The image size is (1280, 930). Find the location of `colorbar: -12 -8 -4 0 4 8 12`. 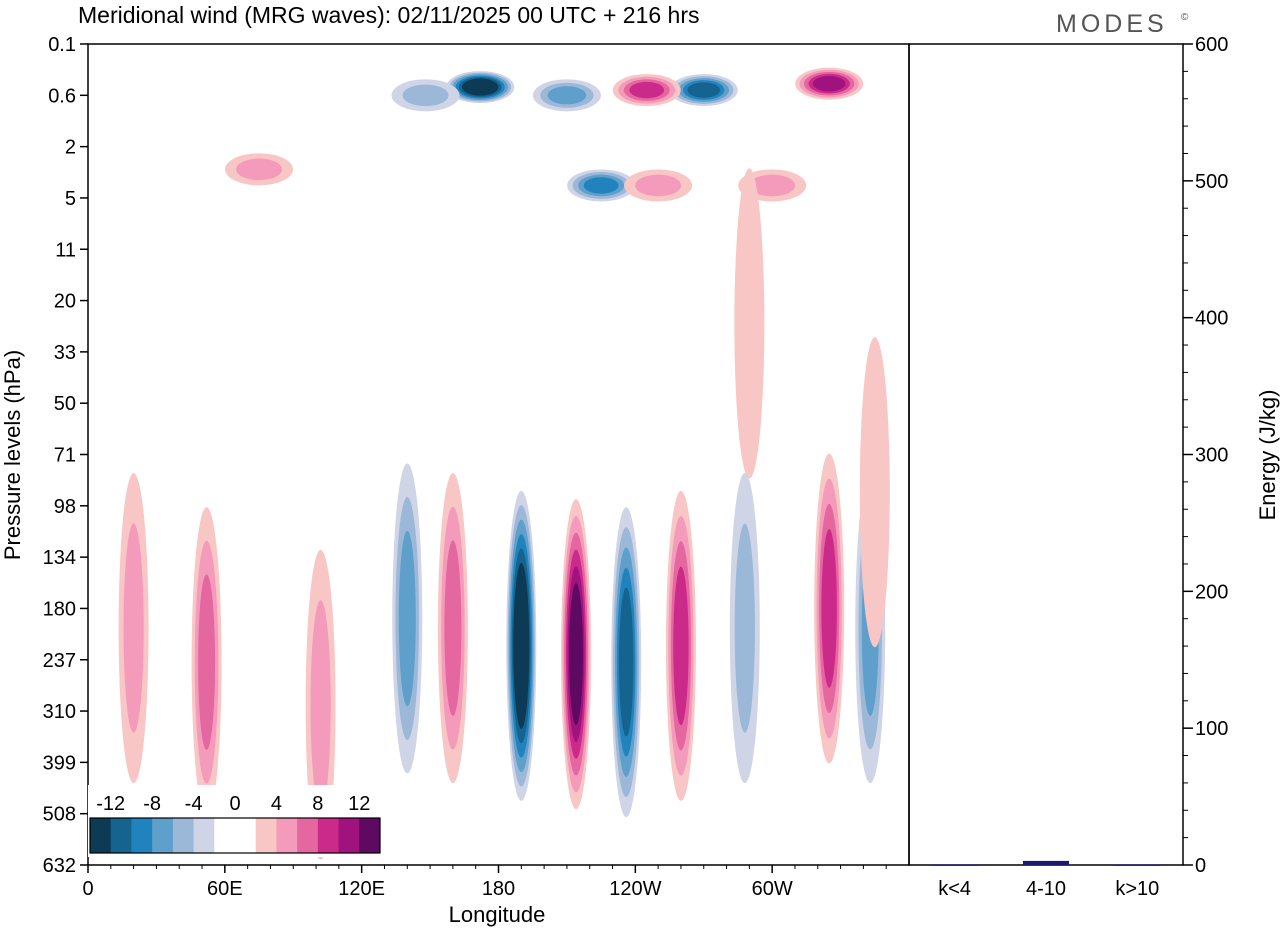

colorbar: -12 -8 -4 0 4 8 12 is located at coordinates (235, 821).